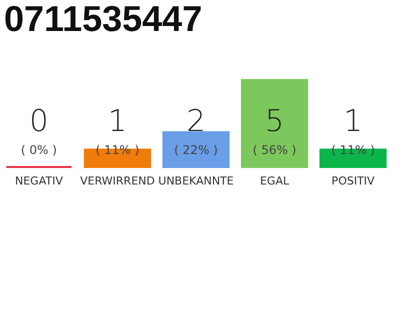  What do you see at coordinates (38, 150) in the screenshot?
I see `annotation: ( 0% )` at bounding box center [38, 150].